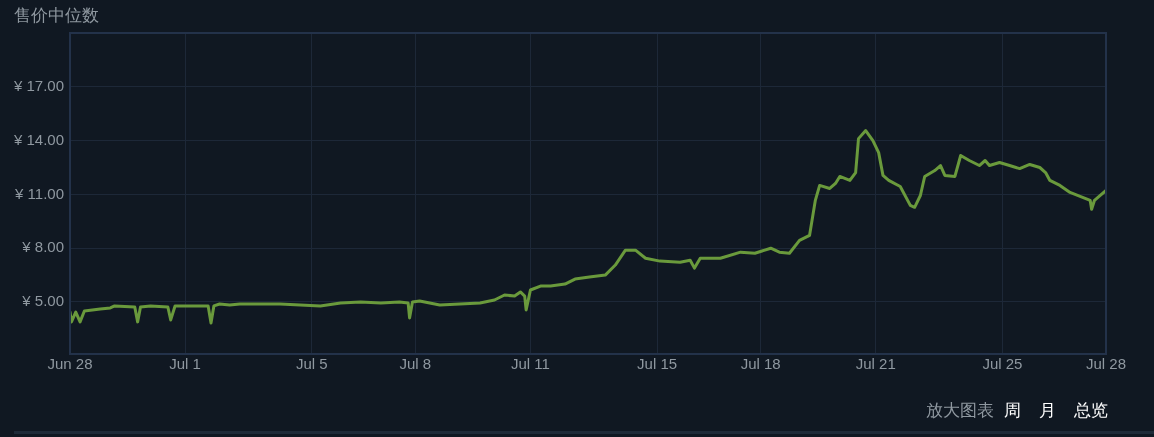 Image resolution: width=1154 pixels, height=437 pixels. What do you see at coordinates (1002, 364) in the screenshot?
I see `x-tick-label: Jul 25` at bounding box center [1002, 364].